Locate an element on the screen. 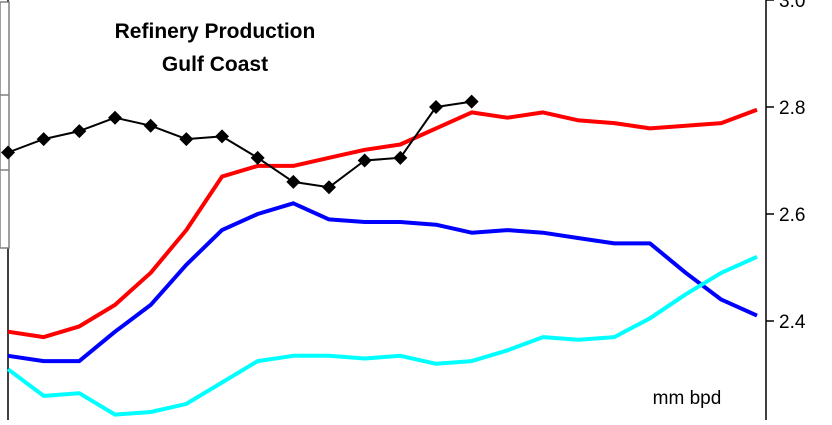 Image resolution: width=832 pixels, height=425 pixels. y-tick-label: 2.8 is located at coordinates (792, 108).